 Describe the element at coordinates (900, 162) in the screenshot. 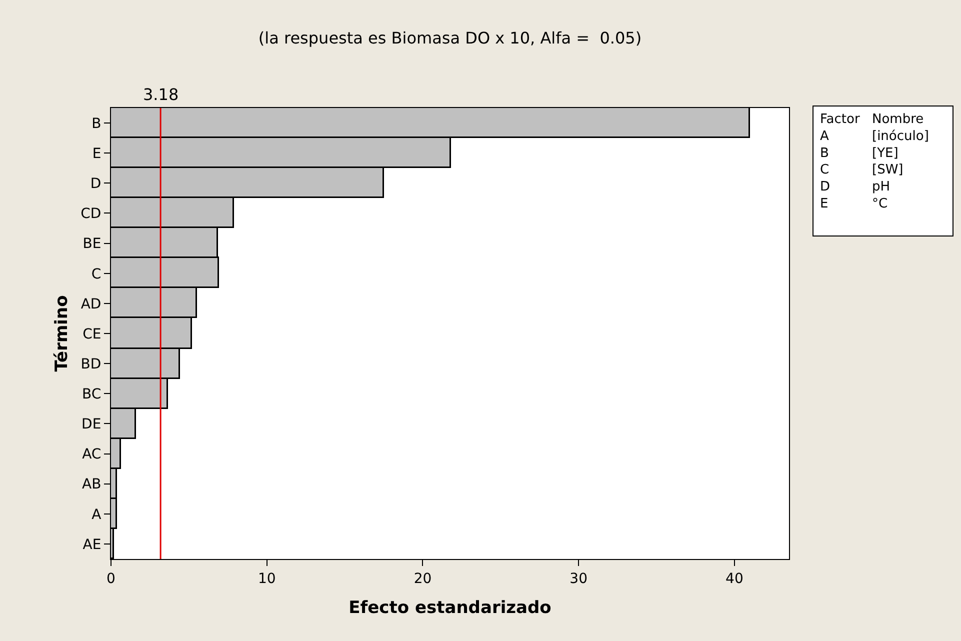

I see `text: Nombre [inóculo] [YE] [SW] pH °C` at that location.